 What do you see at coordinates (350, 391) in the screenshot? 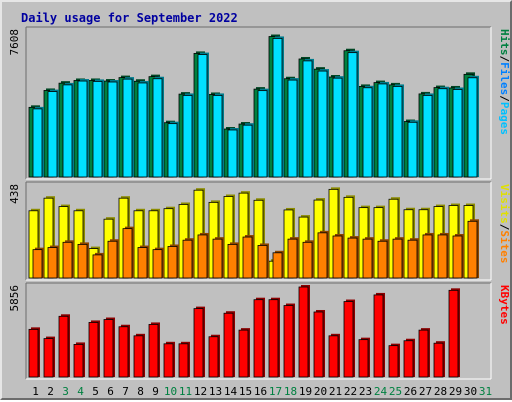
I see `x-tick-label-22: 22` at bounding box center [350, 391].